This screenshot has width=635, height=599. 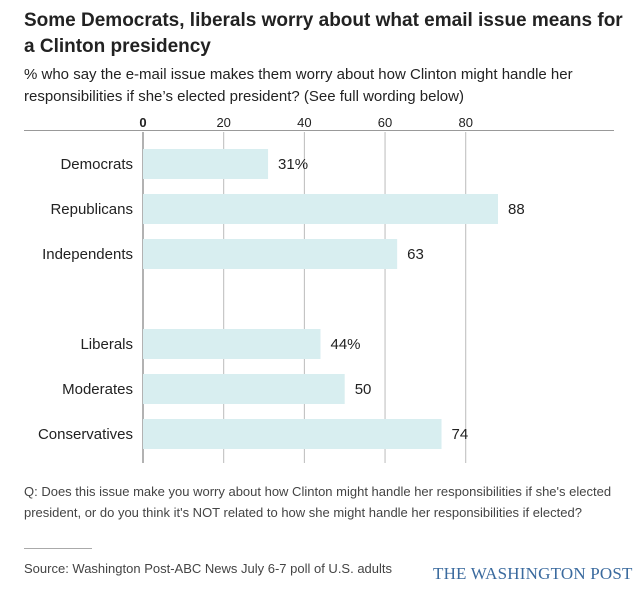 I want to click on tick-label-60: 60, so click(x=385, y=122).